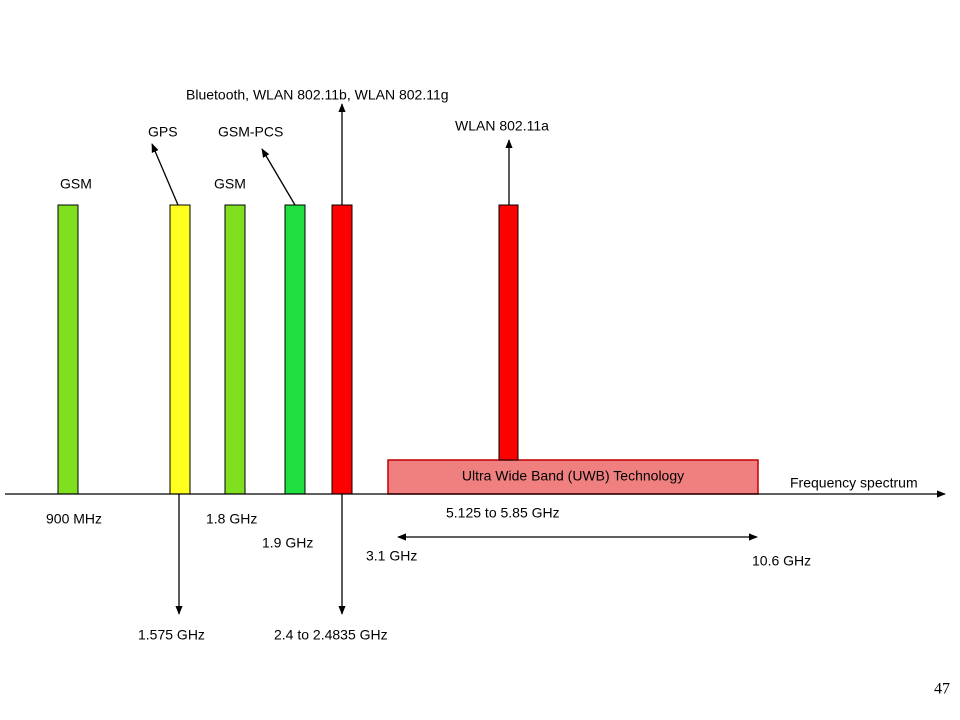 The height and width of the screenshot is (720, 960). What do you see at coordinates (331, 635) in the screenshot?
I see `band-frequency: 2.4 to 2.4835 GHz` at bounding box center [331, 635].